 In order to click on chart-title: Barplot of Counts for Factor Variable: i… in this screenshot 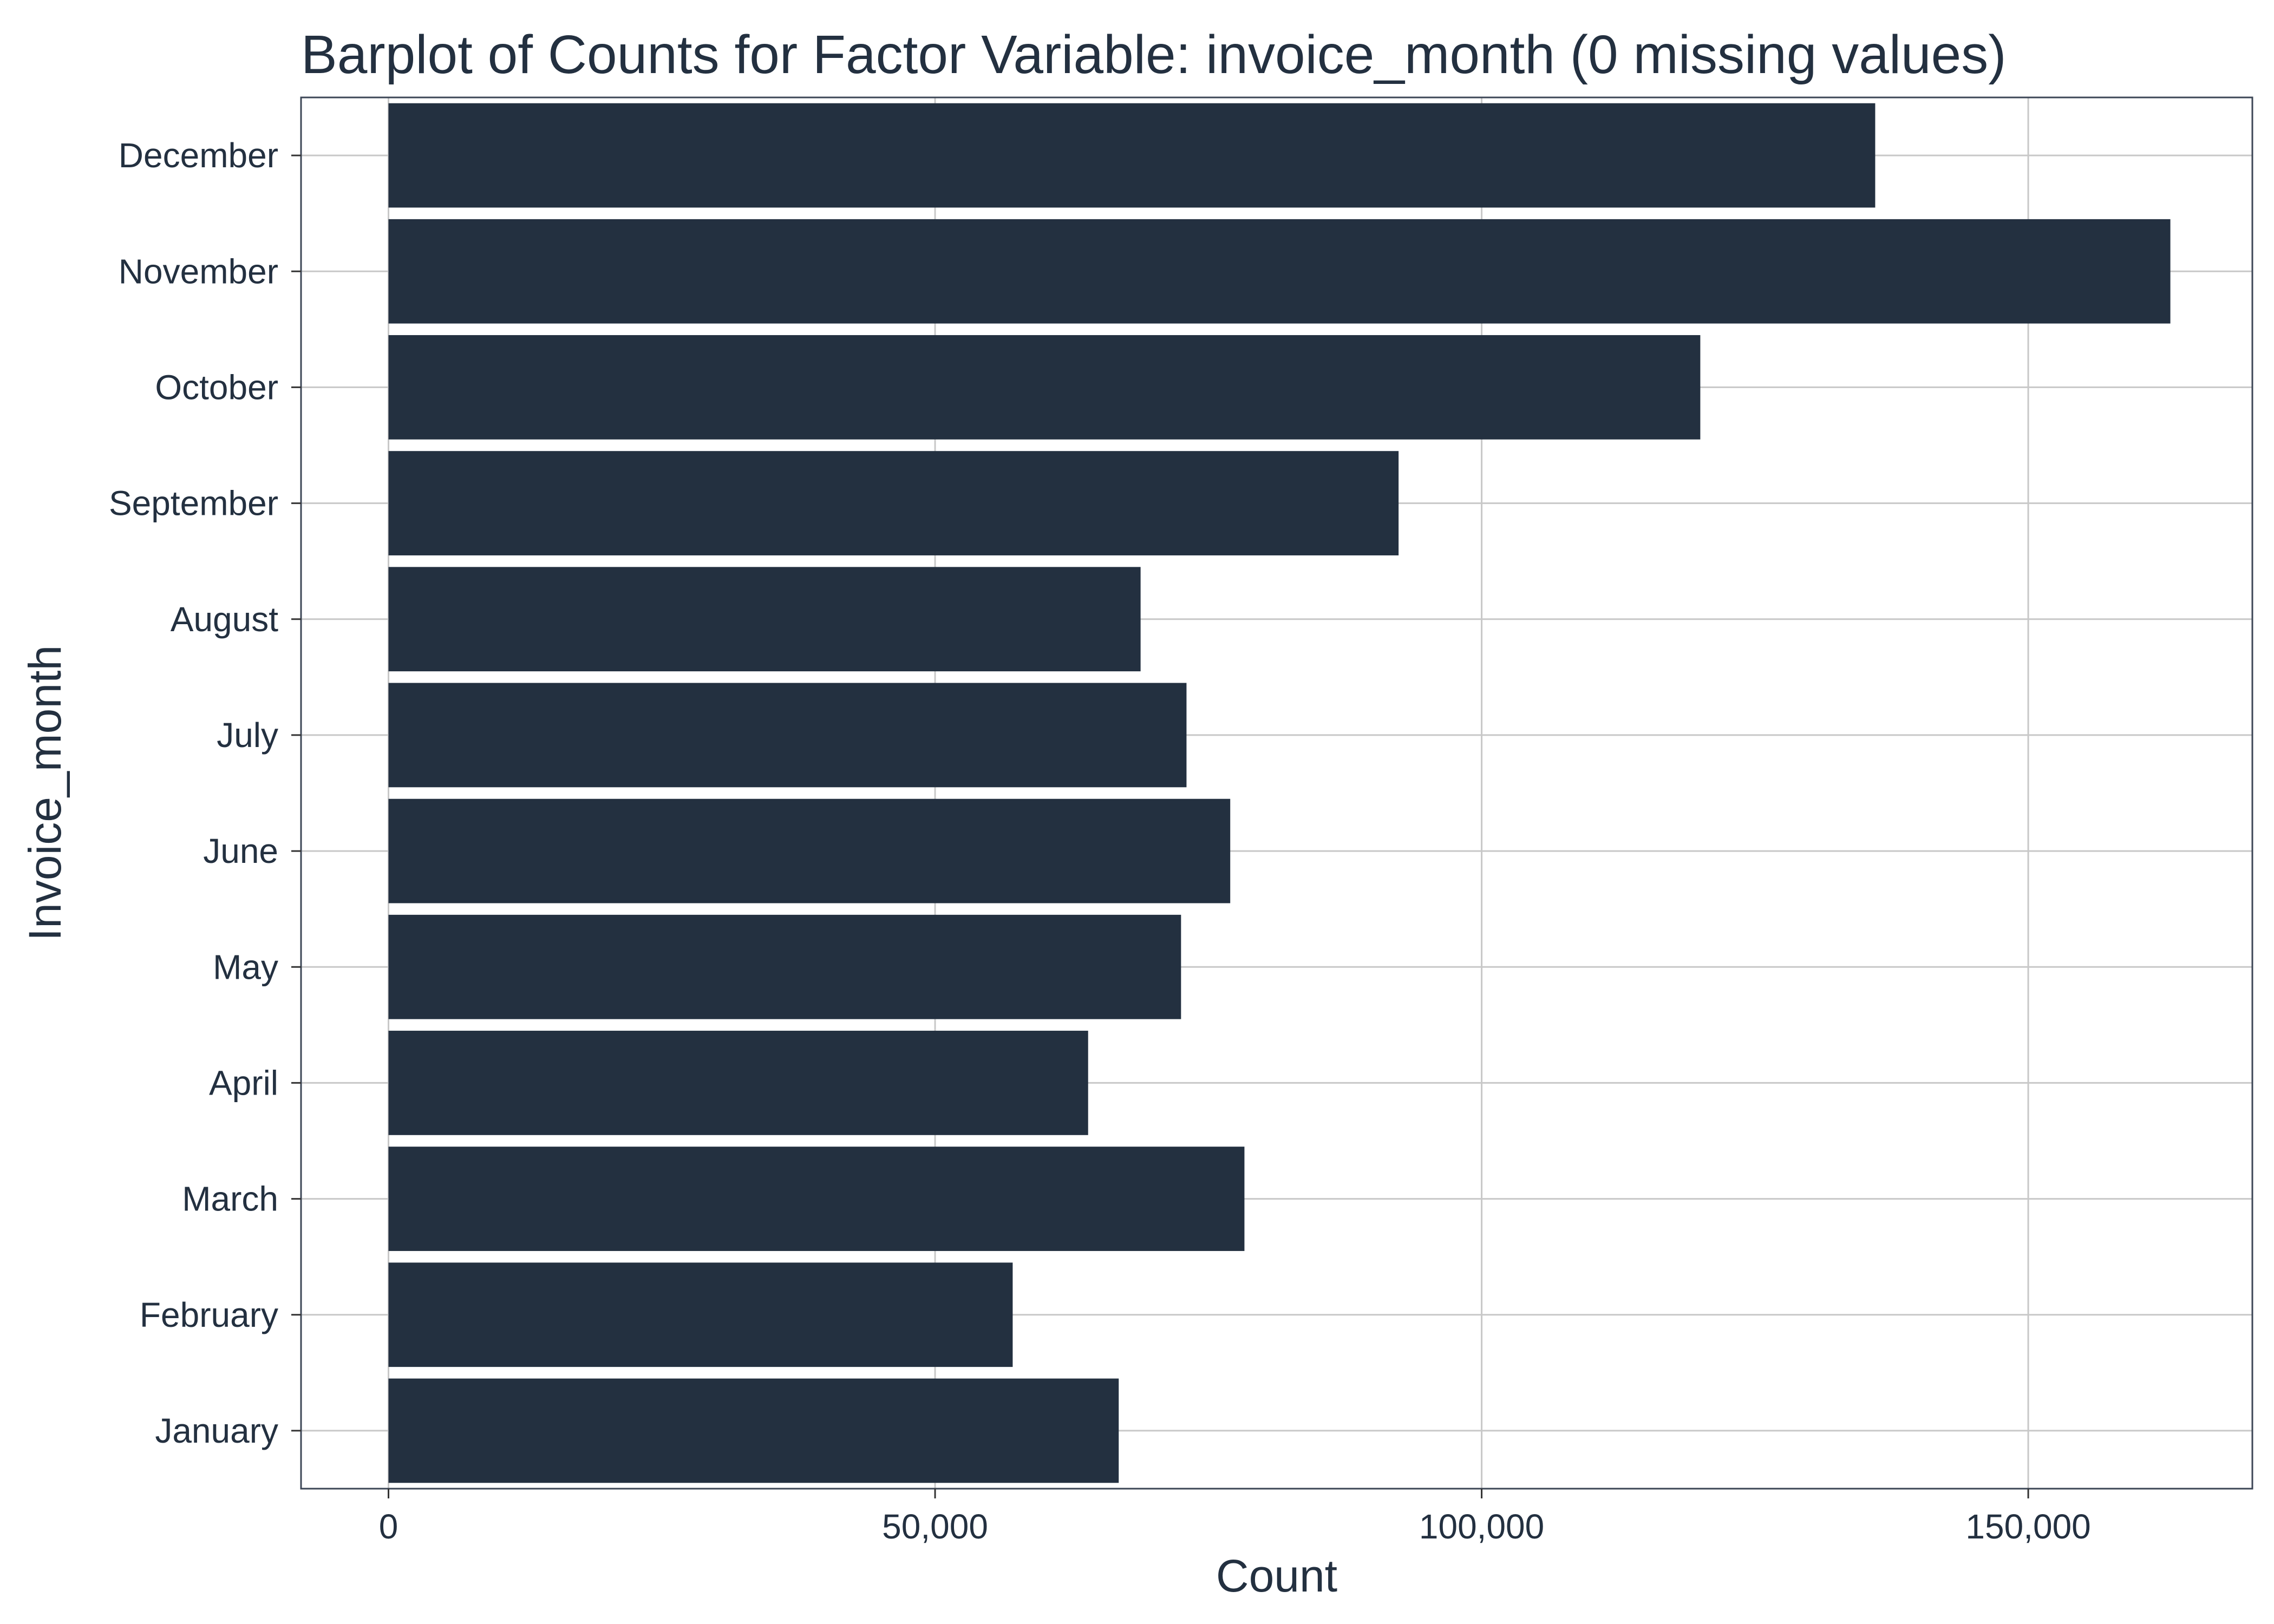, I will do `click(1154, 54)`.